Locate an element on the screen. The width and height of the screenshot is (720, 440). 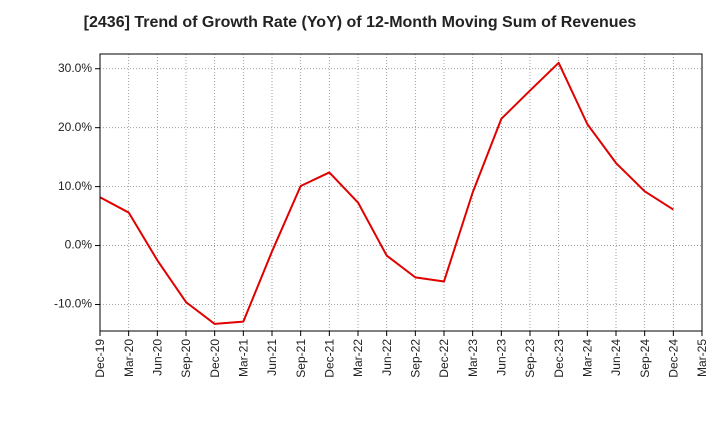
y-tick-label: 30.0% is located at coordinates (75, 68).